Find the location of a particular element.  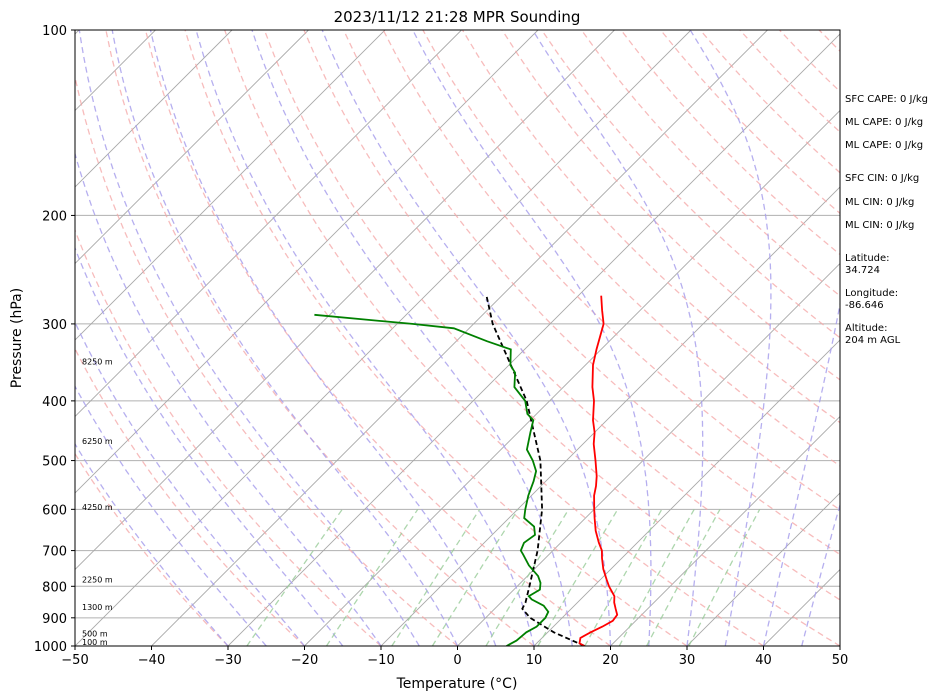

side-info-text: 204 m AGL is located at coordinates (873, 340).